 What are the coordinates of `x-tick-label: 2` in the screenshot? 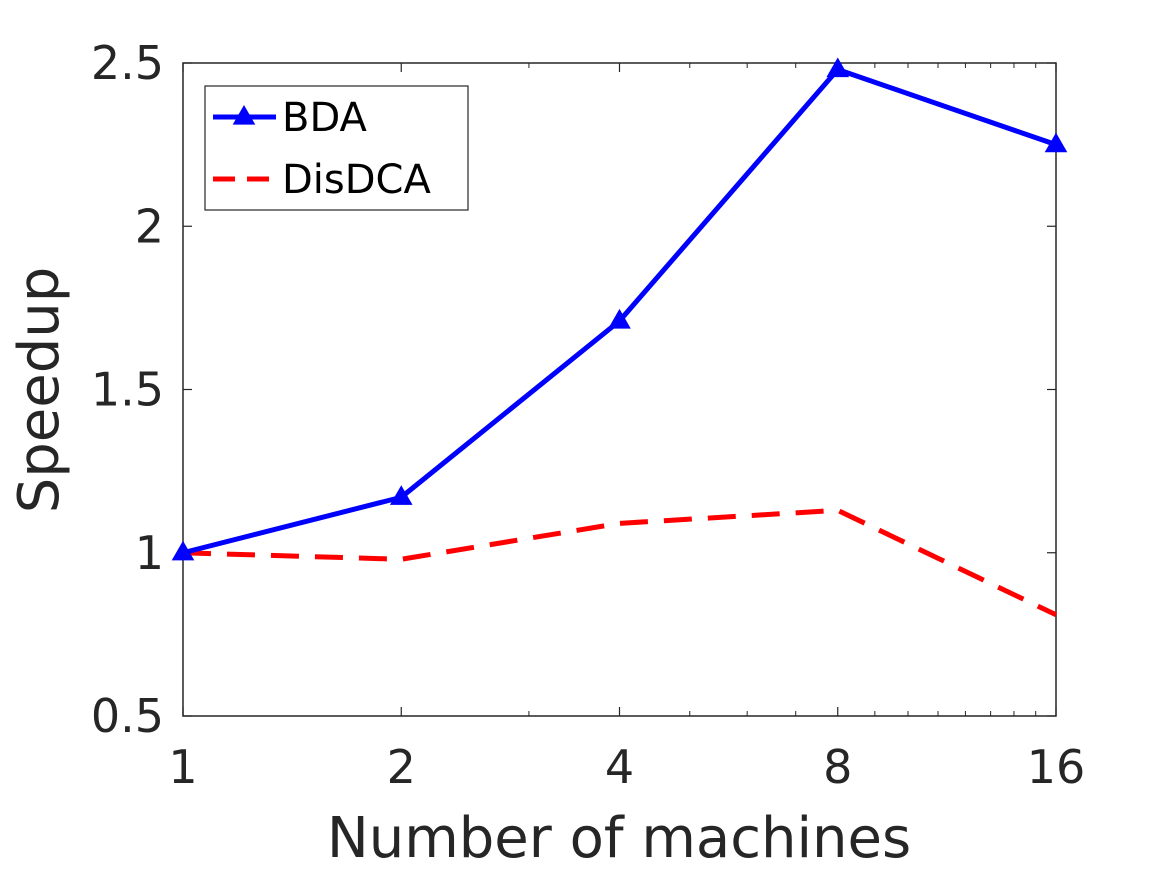 It's located at (401, 767).